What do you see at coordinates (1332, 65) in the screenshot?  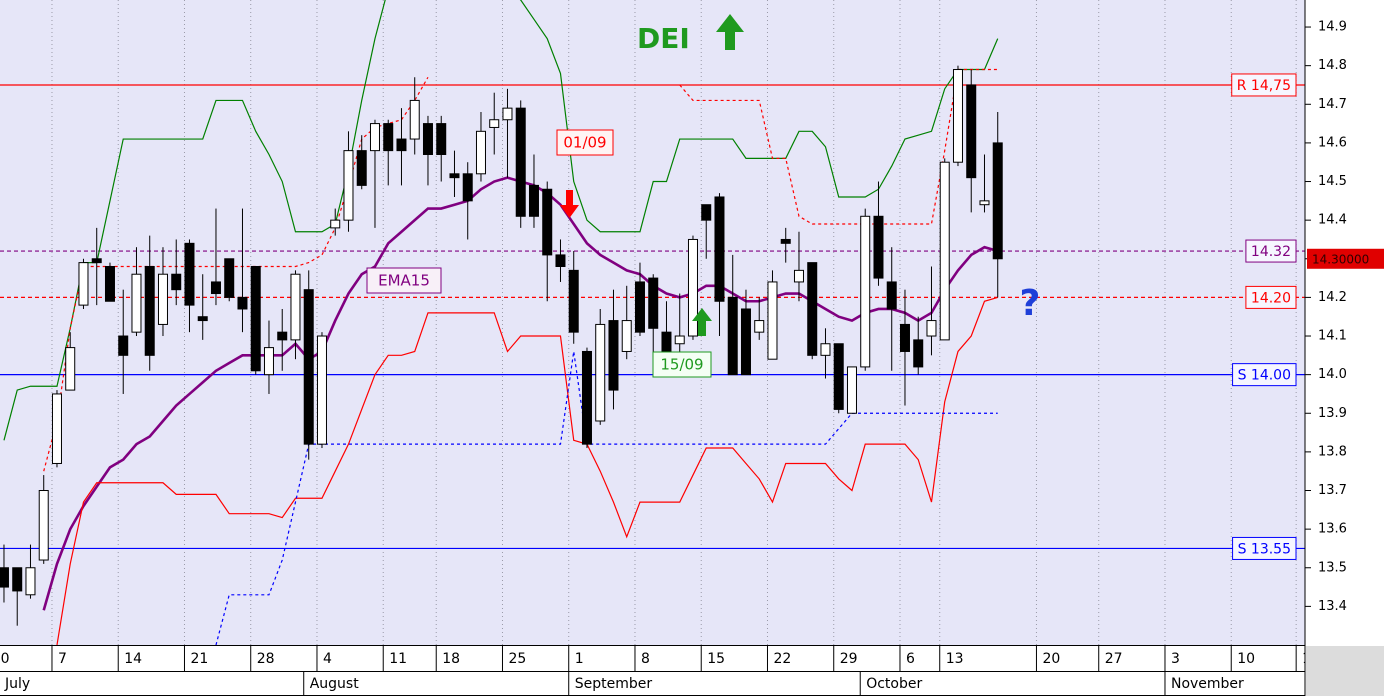 I see `y-tick-label: 14.8` at bounding box center [1332, 65].